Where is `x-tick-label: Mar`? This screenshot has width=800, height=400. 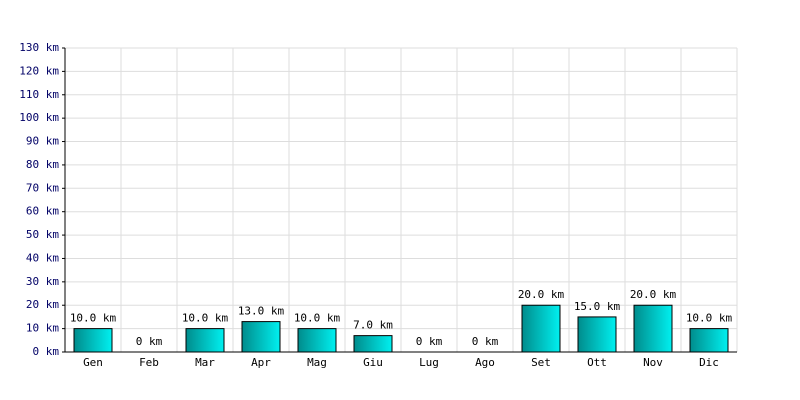 x-tick-label: Mar is located at coordinates (205, 362).